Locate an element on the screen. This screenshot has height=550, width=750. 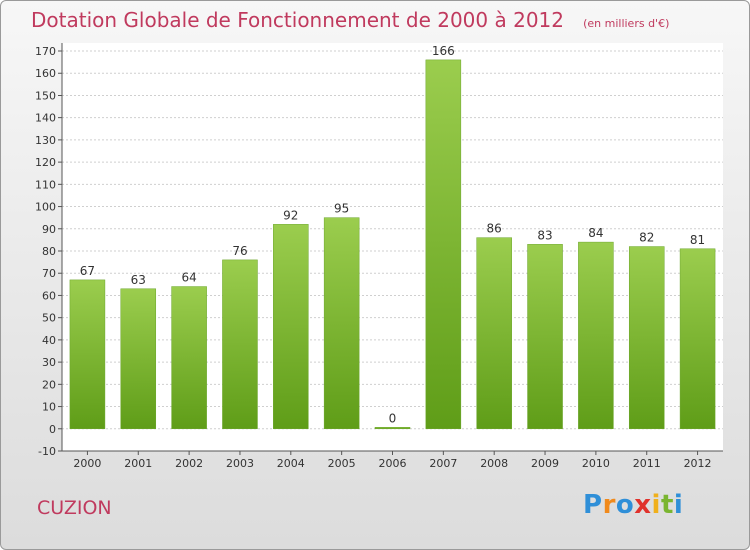
x-tick-label-2001: 2001 is located at coordinates (138, 463).